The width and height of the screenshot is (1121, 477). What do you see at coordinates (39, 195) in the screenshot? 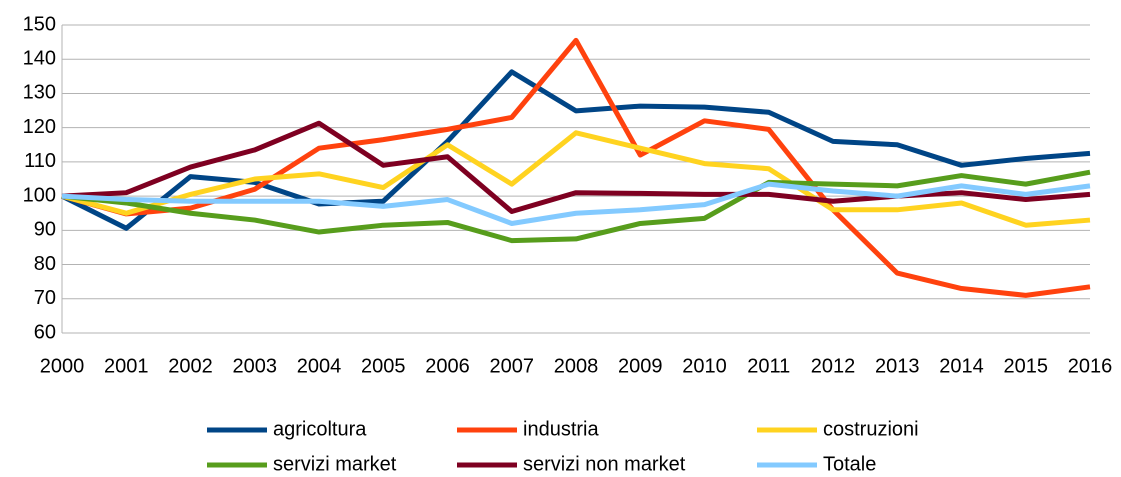
I see `y-tick-label: 100` at bounding box center [39, 195].